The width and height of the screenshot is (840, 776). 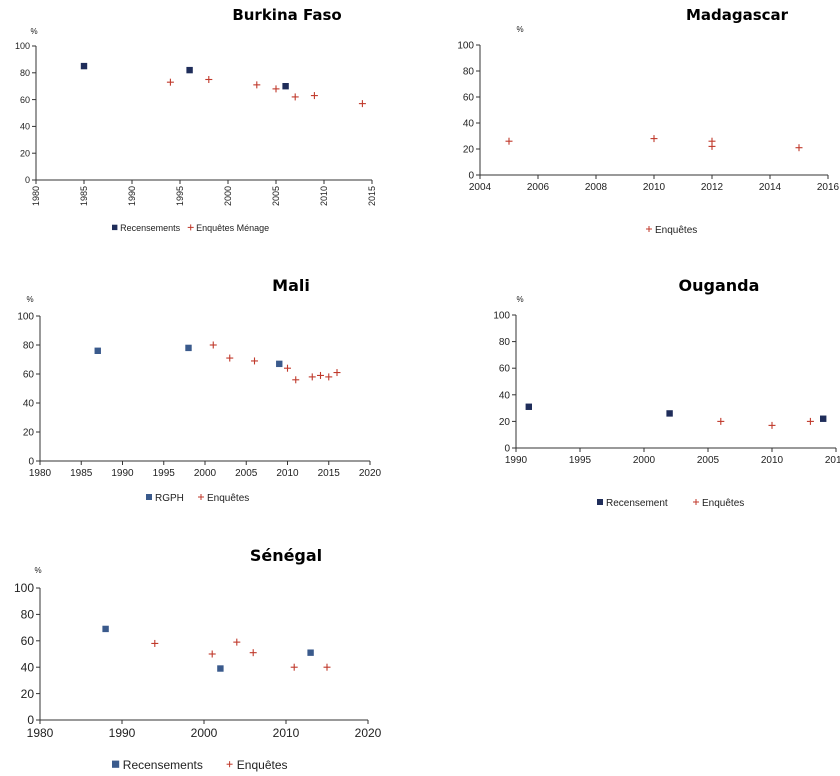 I want to click on legend-label: Recensements, so click(x=163, y=765).